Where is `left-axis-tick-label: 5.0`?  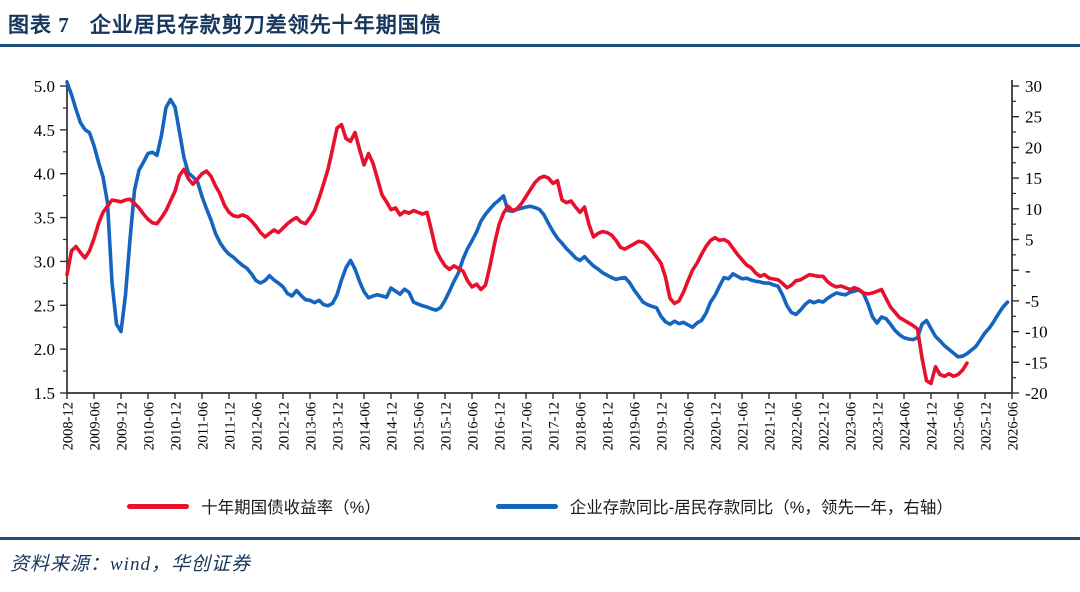 left-axis-tick-label: 5.0 is located at coordinates (44, 86).